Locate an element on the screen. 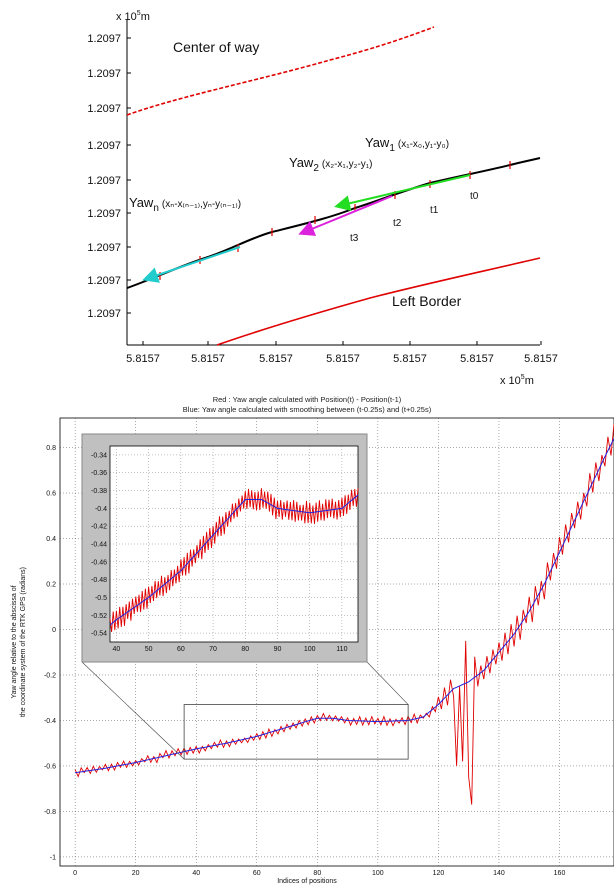  x-tick-label: 40 is located at coordinates (196, 873).